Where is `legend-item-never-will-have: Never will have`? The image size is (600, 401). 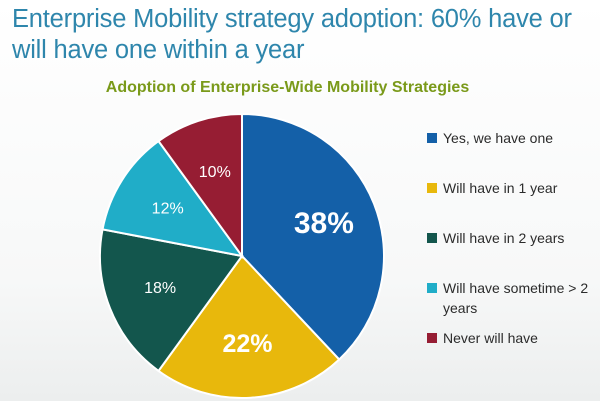 legend-item-never-will-have: Never will have is located at coordinates (510, 338).